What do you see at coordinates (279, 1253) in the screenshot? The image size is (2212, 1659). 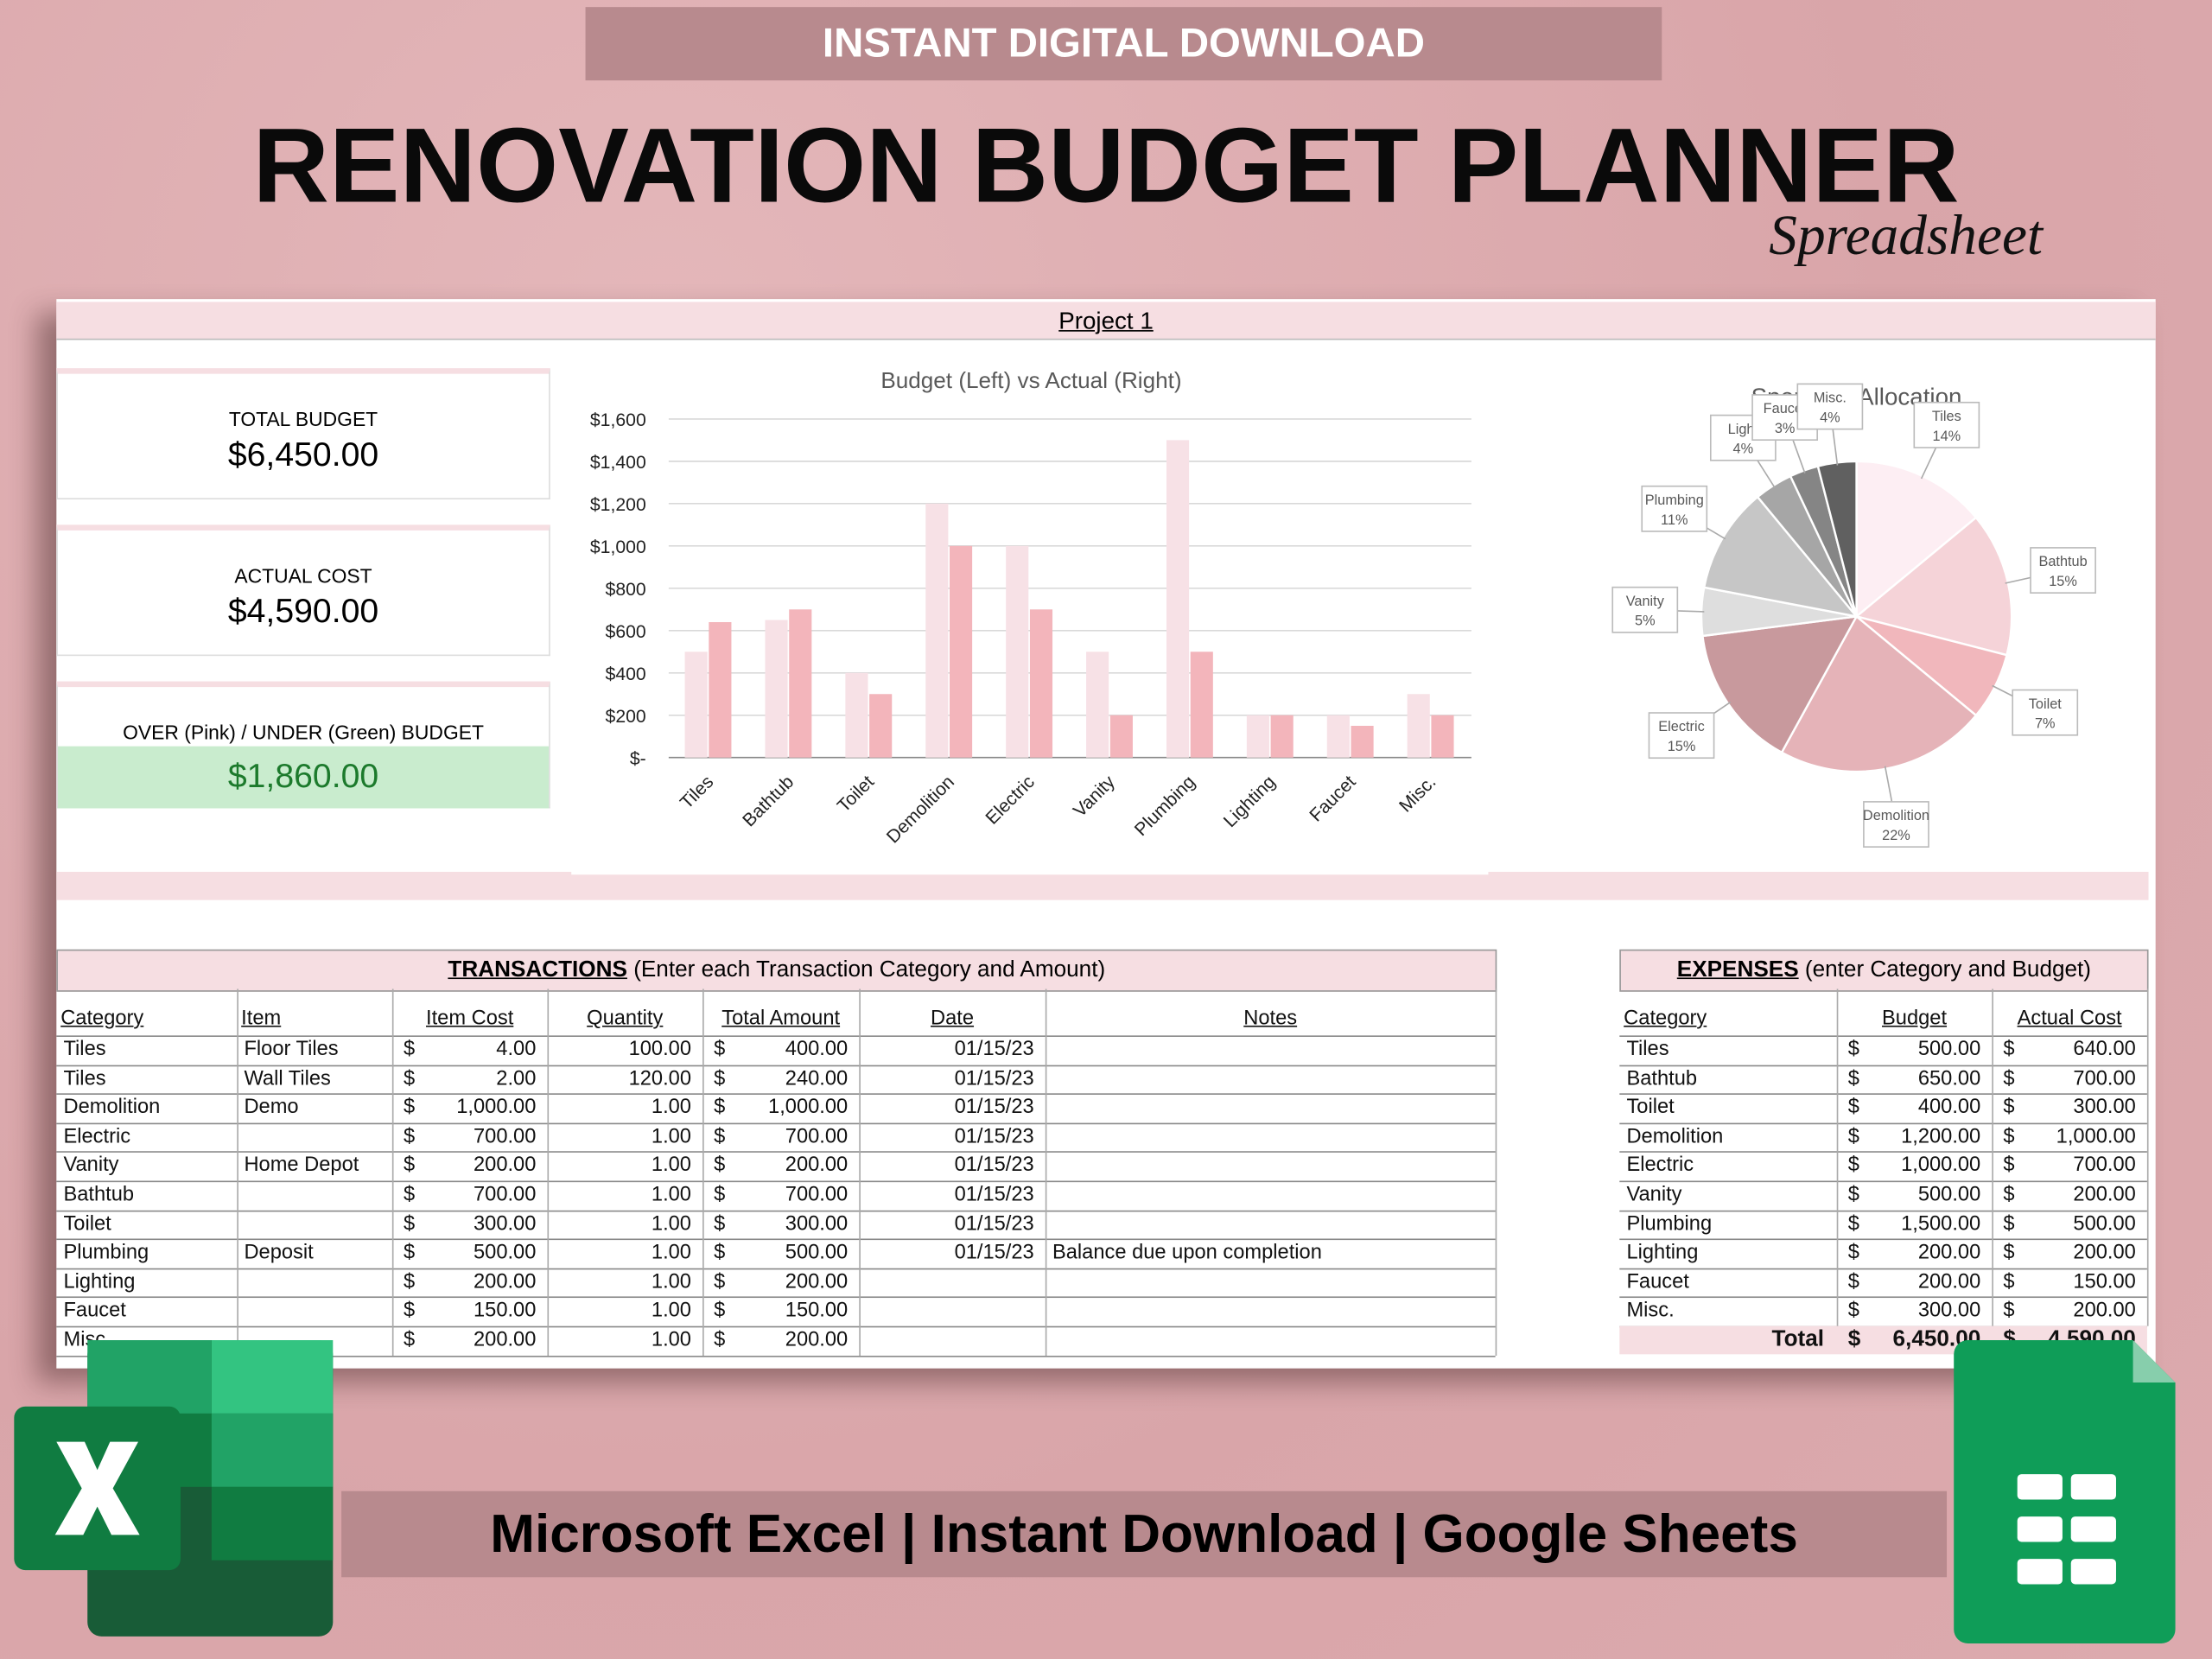 I see `cell-value: Deposit` at bounding box center [279, 1253].